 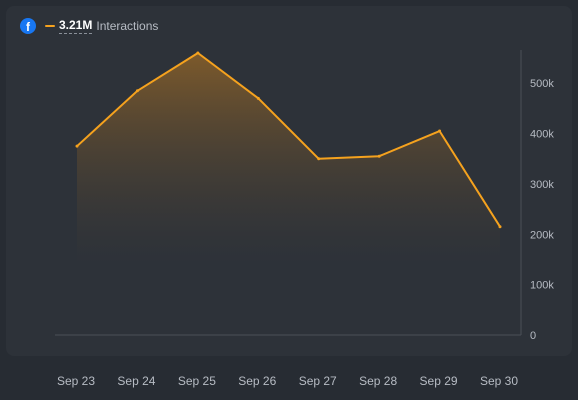 What do you see at coordinates (499, 381) in the screenshot?
I see `x-tick-label: Sep 30` at bounding box center [499, 381].